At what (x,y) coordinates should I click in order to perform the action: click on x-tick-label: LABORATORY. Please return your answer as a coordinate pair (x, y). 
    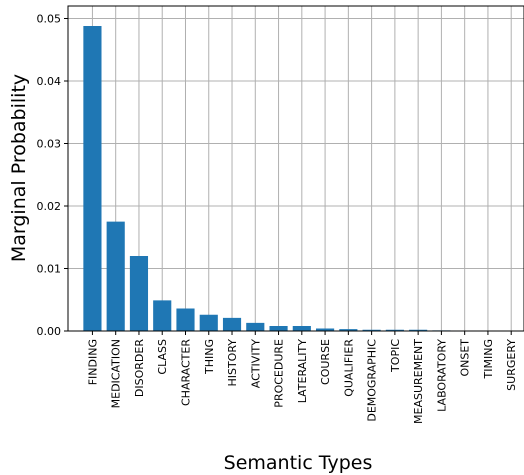
    Looking at the image, I should click on (441, 375).